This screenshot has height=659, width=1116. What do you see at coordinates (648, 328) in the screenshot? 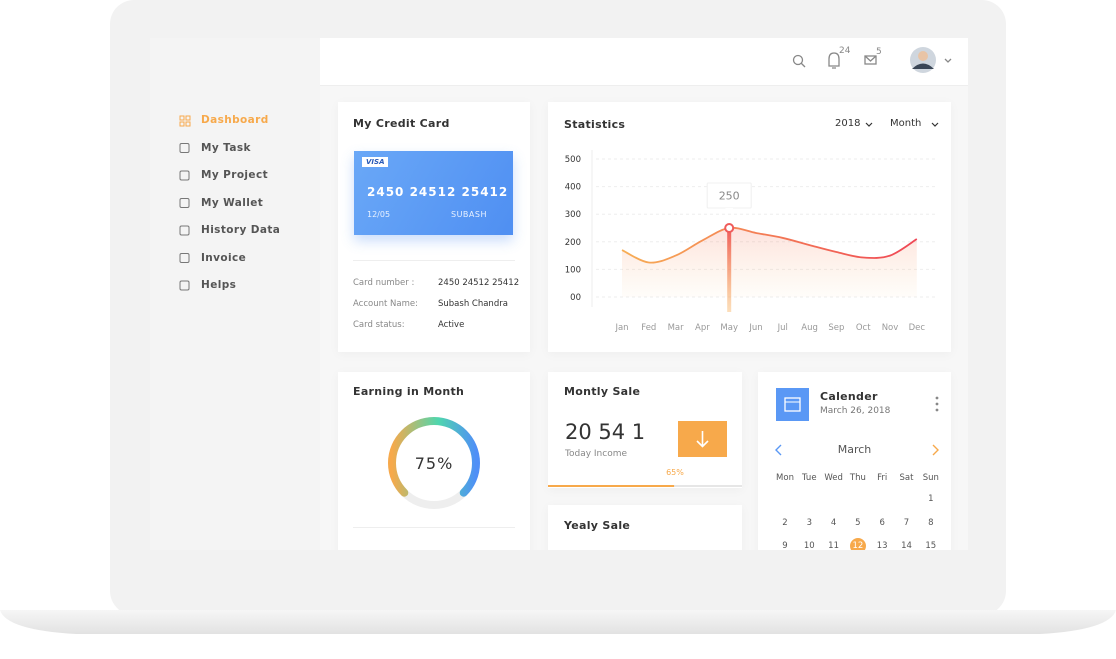
I see `x-tick-label: Fed` at bounding box center [648, 328].